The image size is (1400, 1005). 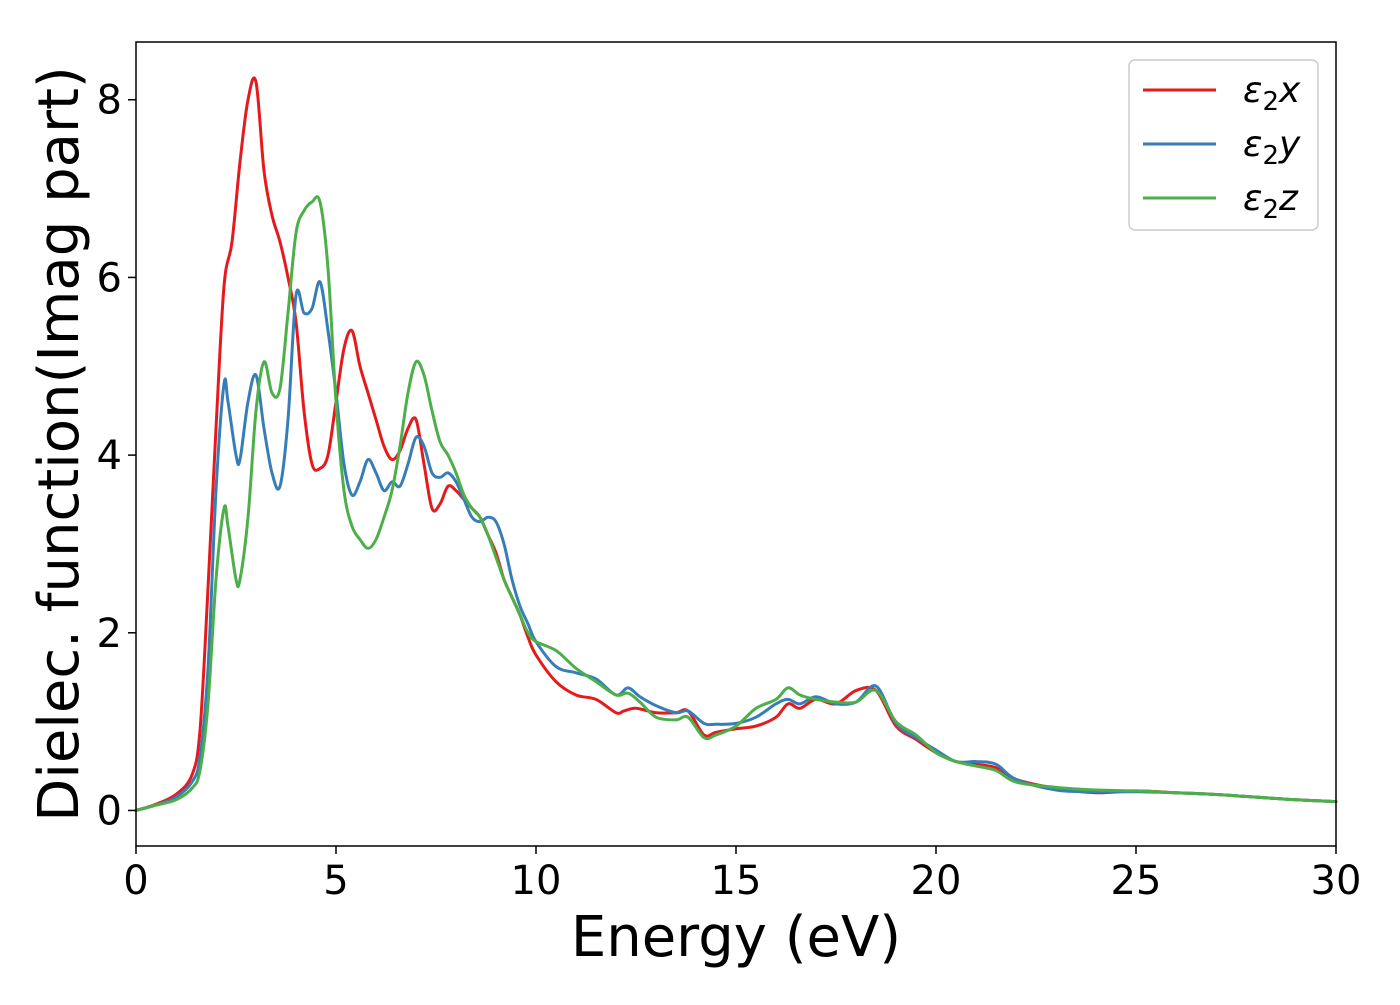 What do you see at coordinates (59, 444) in the screenshot?
I see `y-axis-title: Dielec. function(Imag part)` at bounding box center [59, 444].